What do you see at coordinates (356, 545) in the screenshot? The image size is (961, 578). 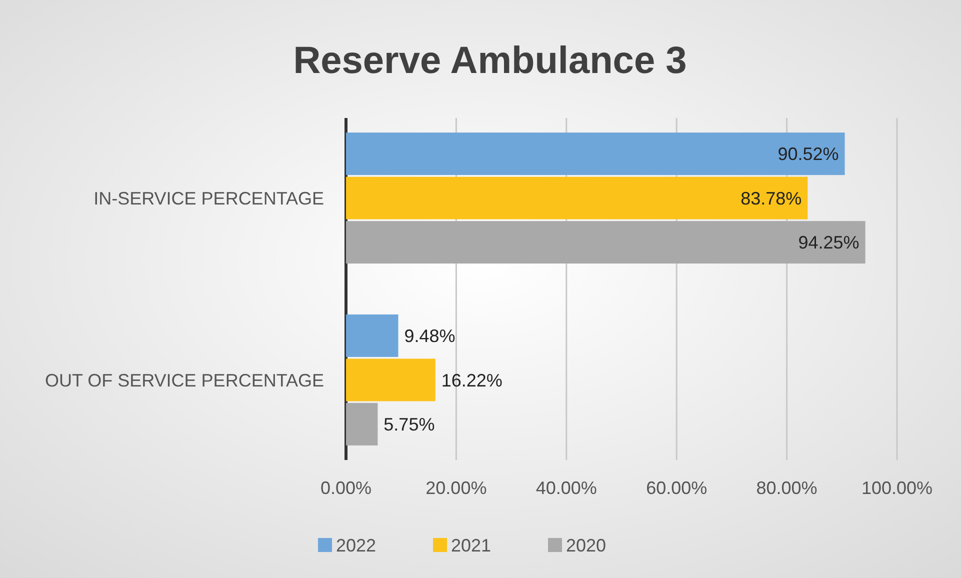 I see `legend-label: 2022` at bounding box center [356, 545].